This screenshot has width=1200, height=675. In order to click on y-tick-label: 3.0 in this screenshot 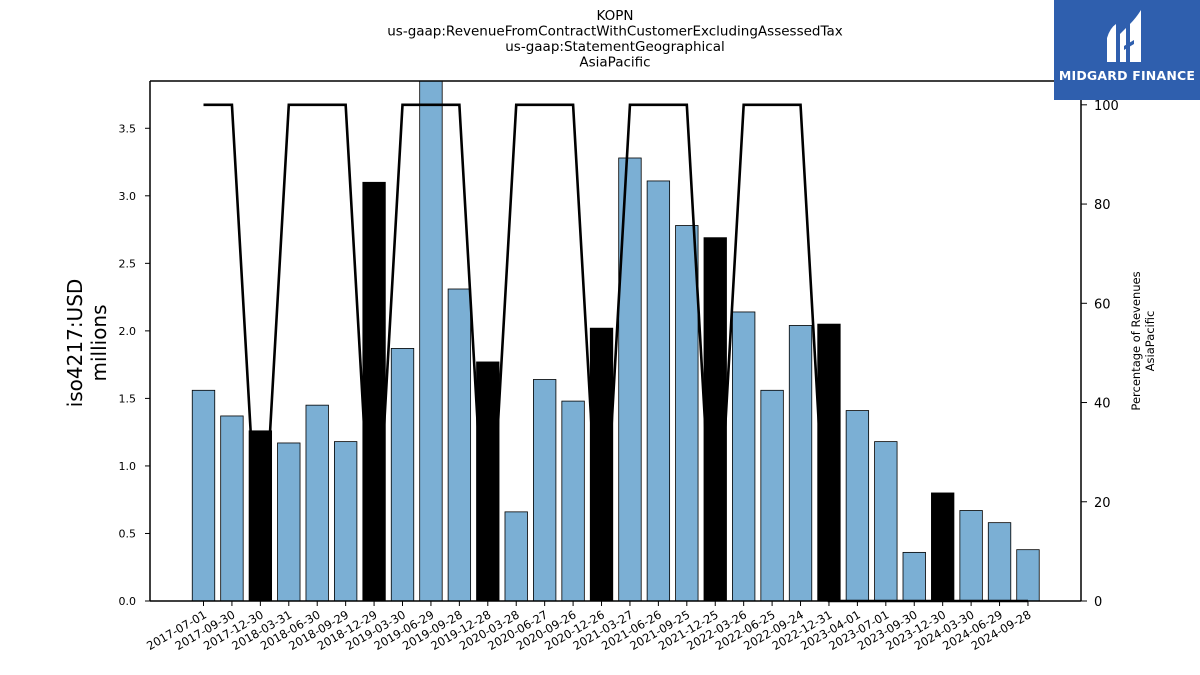, I will do `click(128, 196)`.